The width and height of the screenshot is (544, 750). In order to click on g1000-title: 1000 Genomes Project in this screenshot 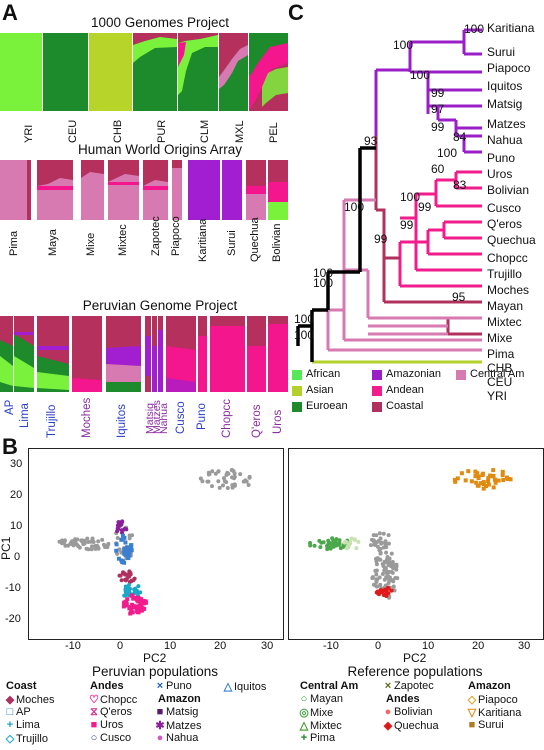, I will do `click(160, 22)`.